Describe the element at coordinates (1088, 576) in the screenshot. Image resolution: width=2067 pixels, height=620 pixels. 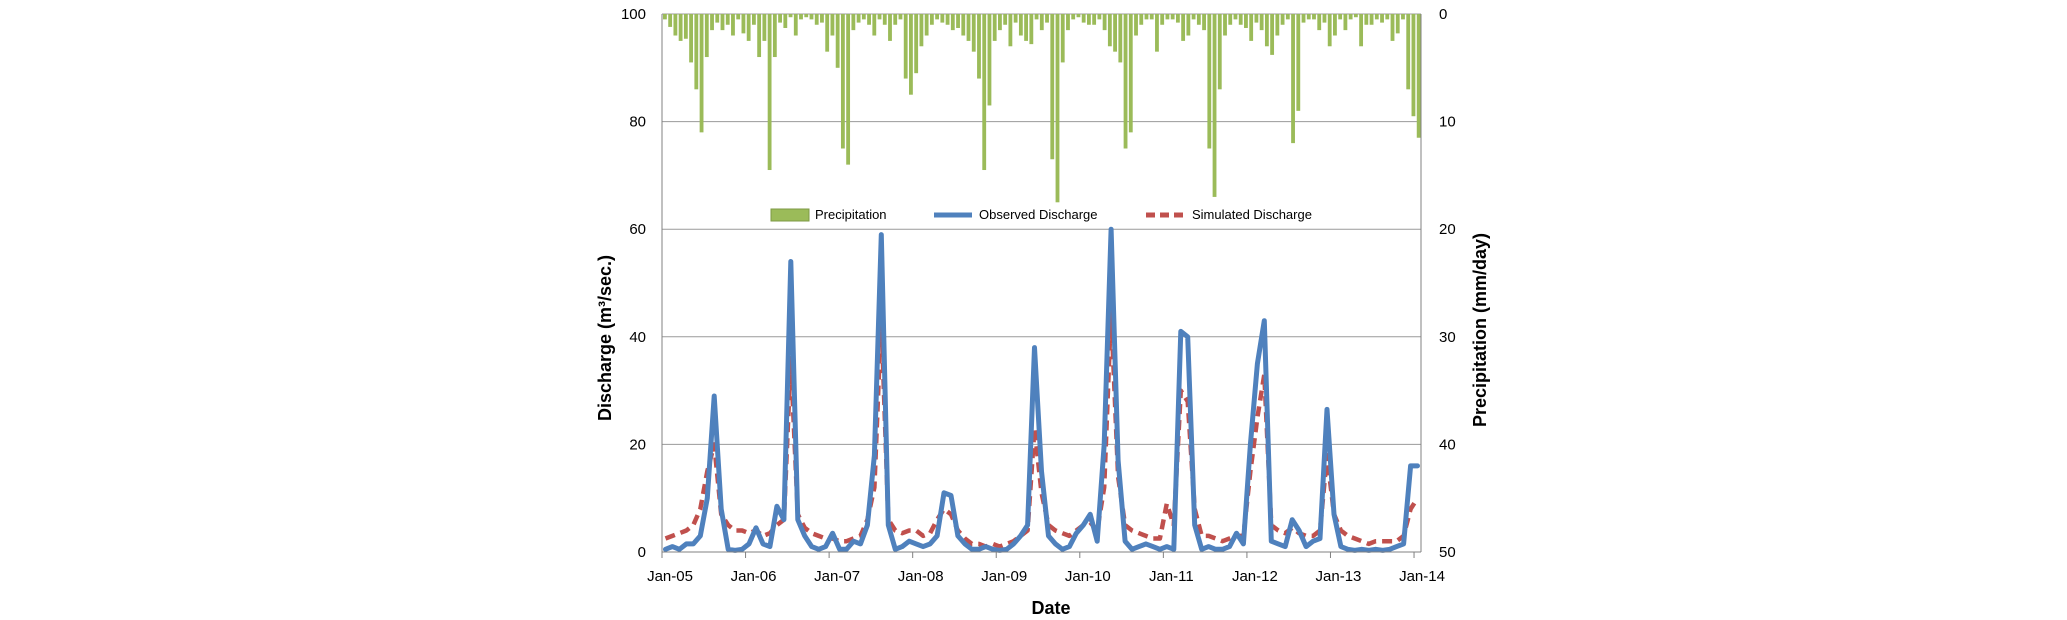
I see `x-tick-label: Jan-10` at that location.